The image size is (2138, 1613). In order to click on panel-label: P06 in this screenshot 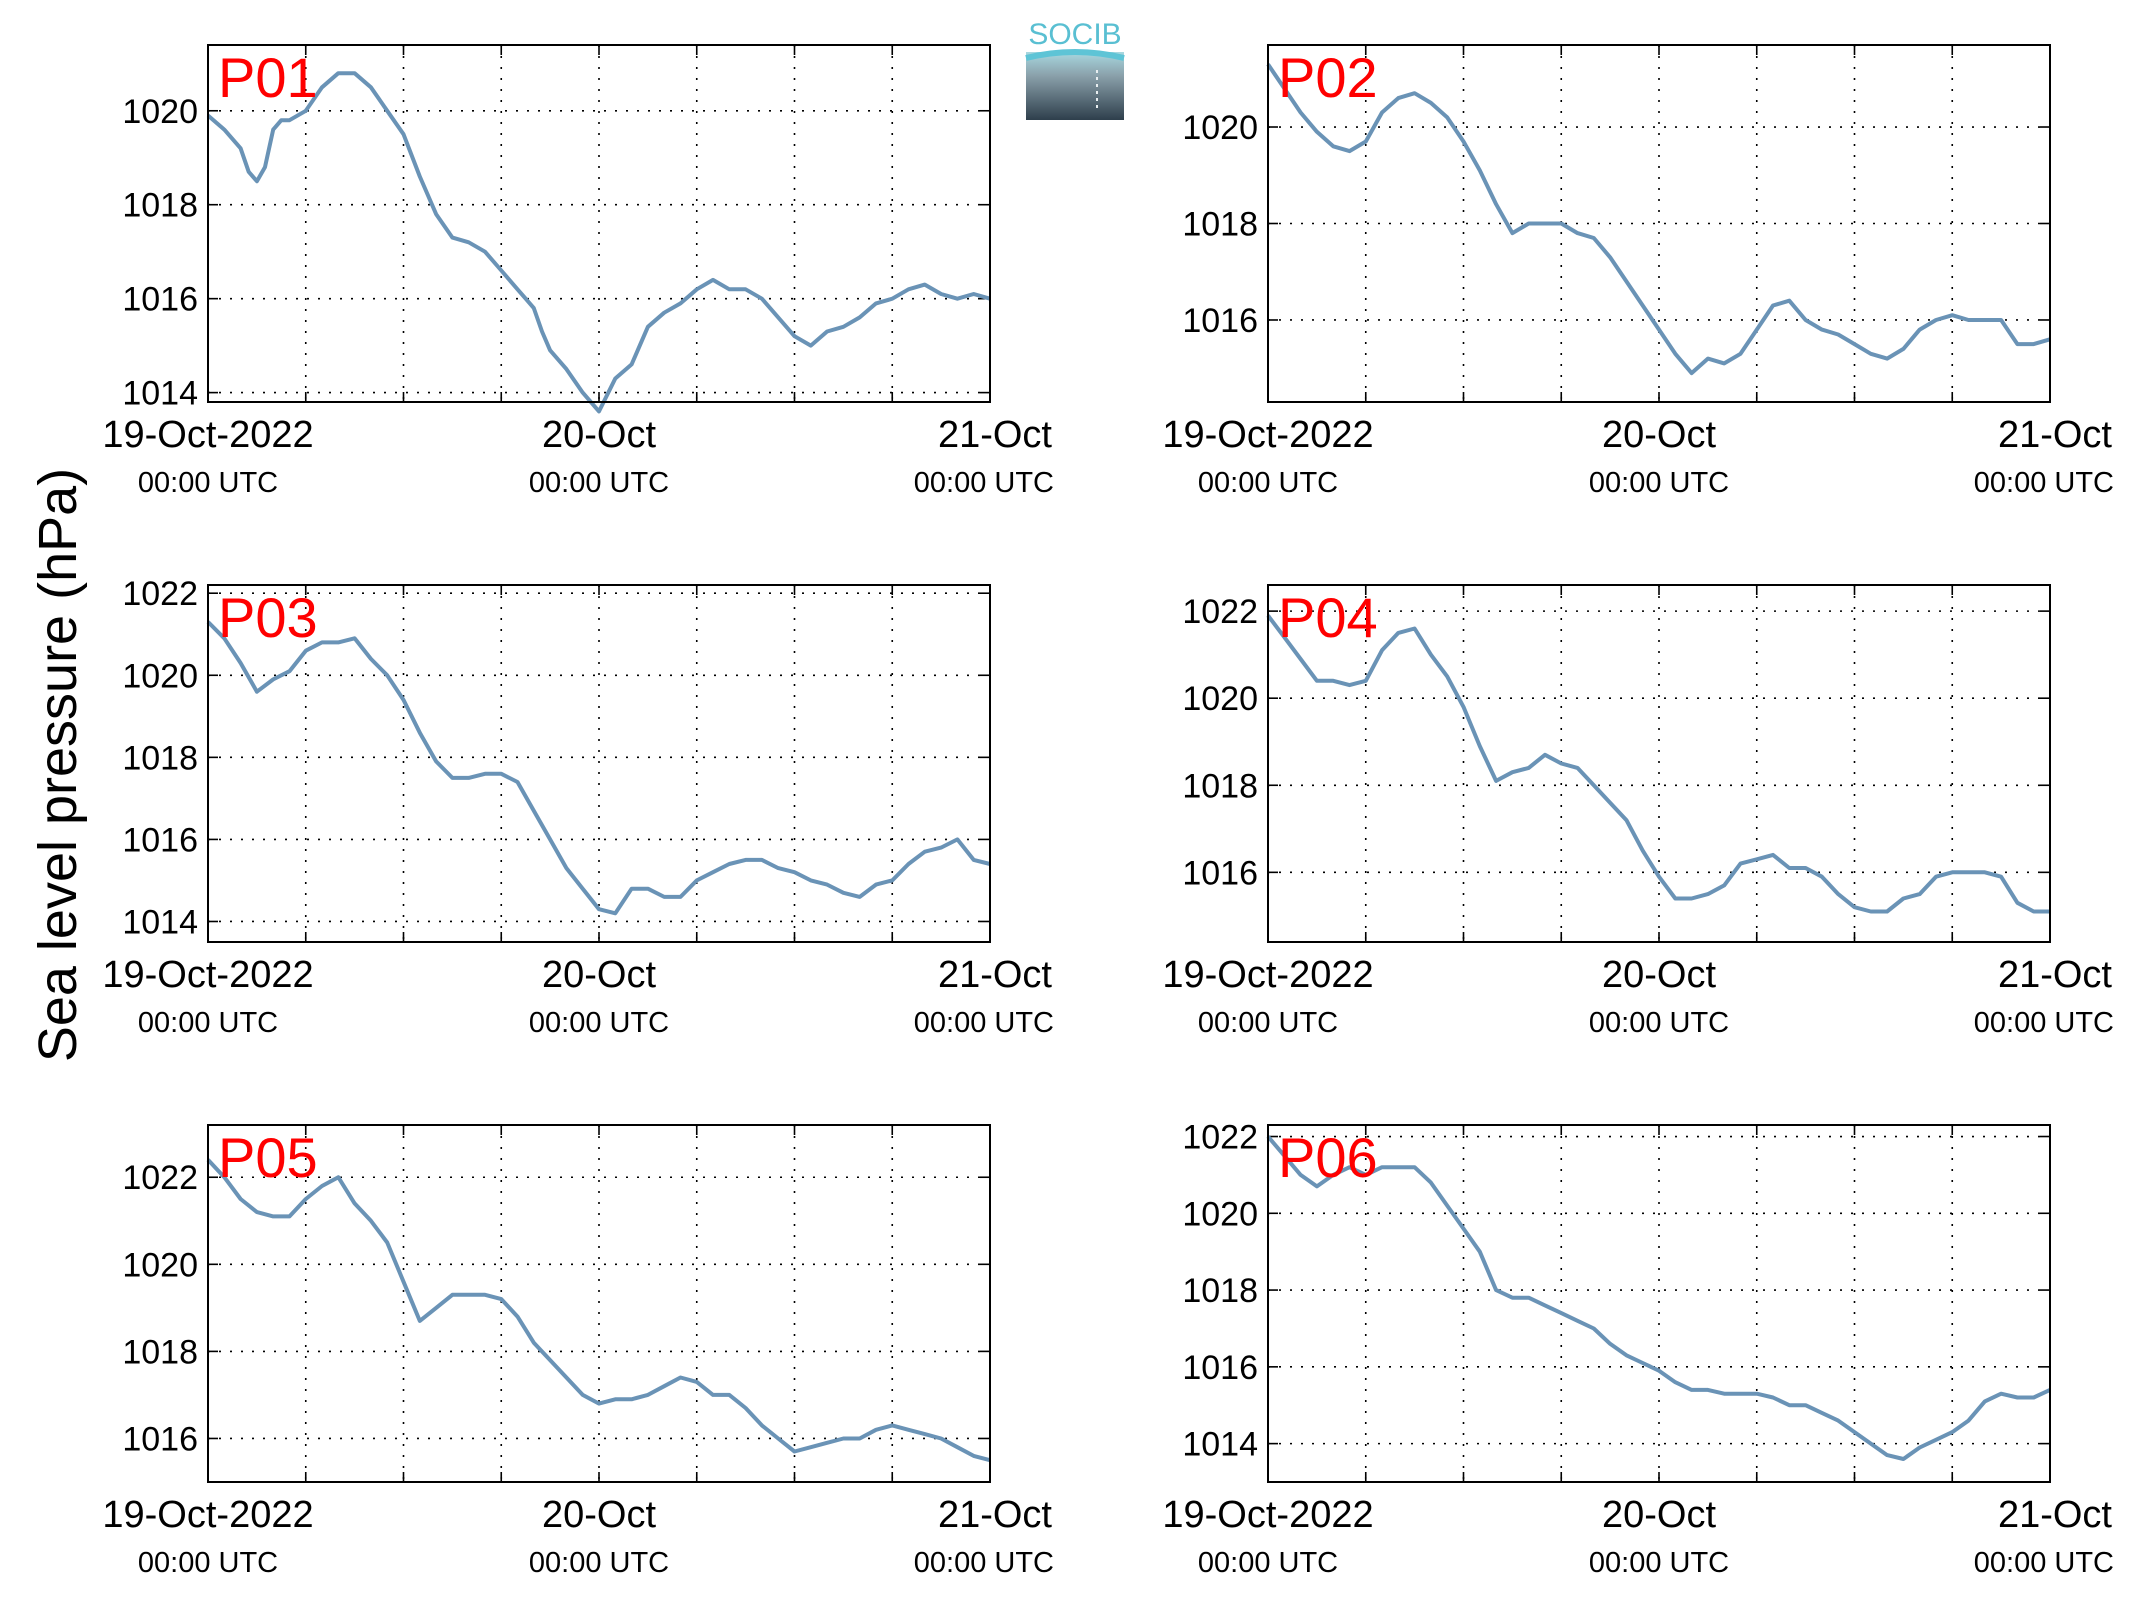, I will do `click(1328, 1157)`.